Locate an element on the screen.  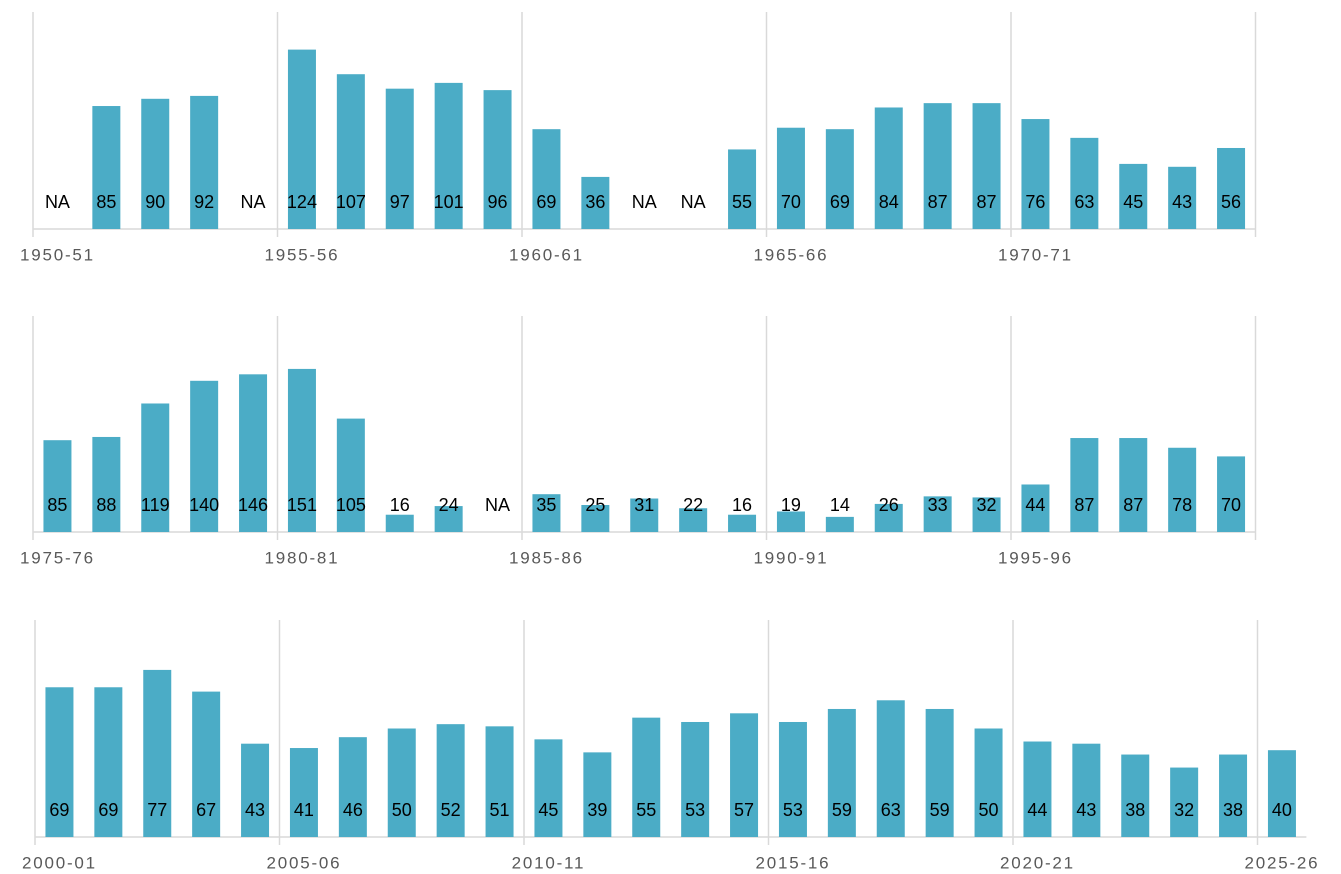
data-label: 40 is located at coordinates (1282, 810).